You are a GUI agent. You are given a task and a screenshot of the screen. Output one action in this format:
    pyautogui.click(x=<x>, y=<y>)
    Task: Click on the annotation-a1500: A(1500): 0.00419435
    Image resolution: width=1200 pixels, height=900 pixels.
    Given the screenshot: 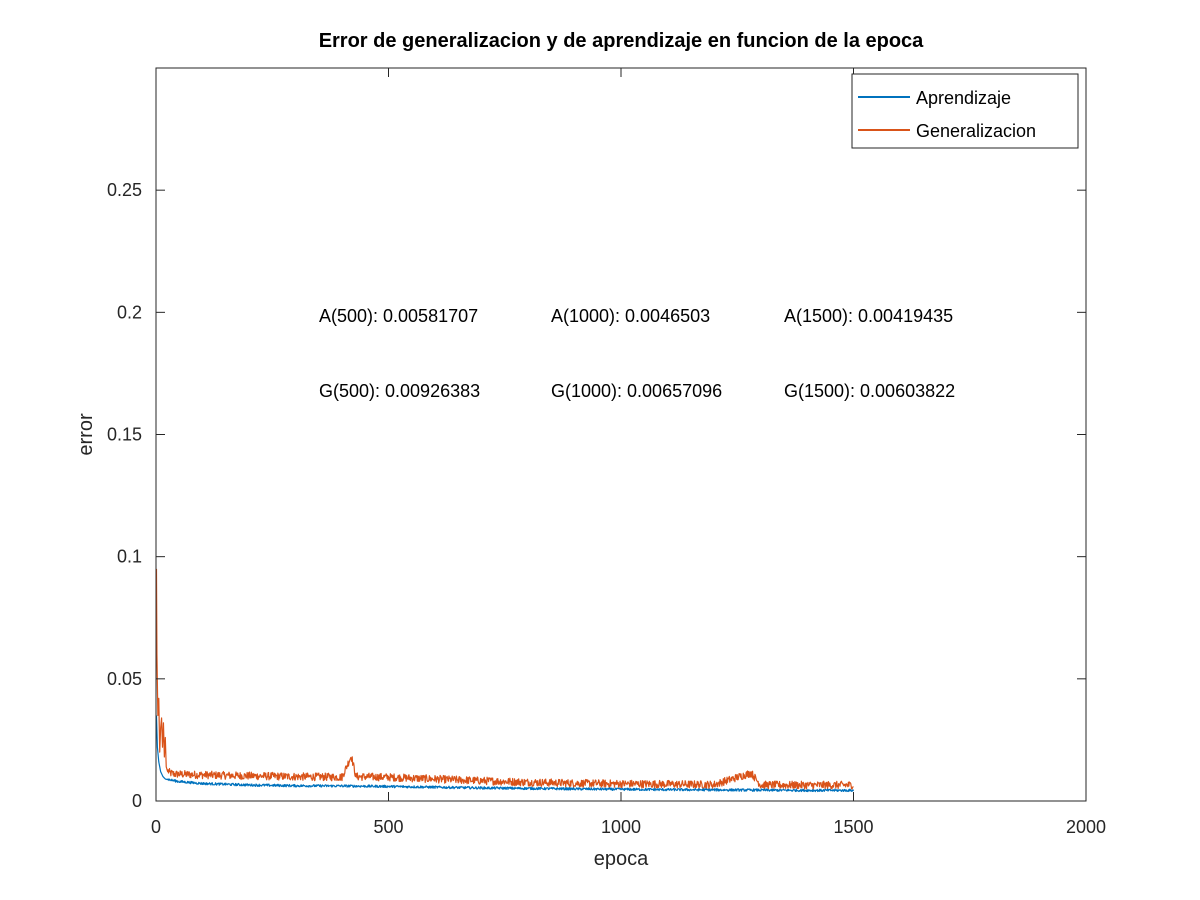 What is the action you would take?
    pyautogui.click(x=868, y=316)
    